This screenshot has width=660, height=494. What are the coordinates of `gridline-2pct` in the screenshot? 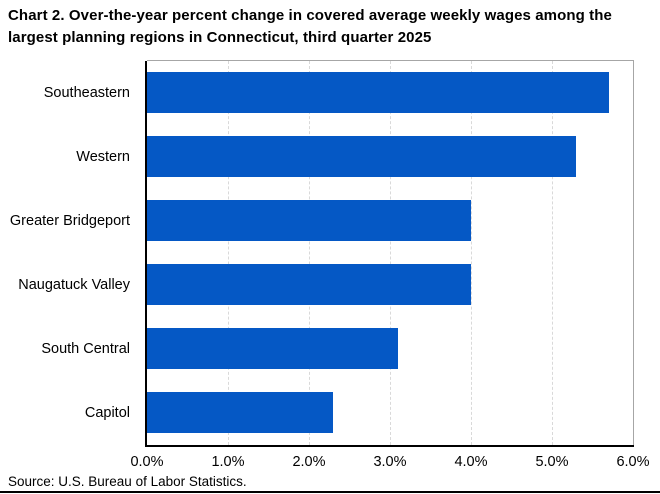 It's located at (309, 253).